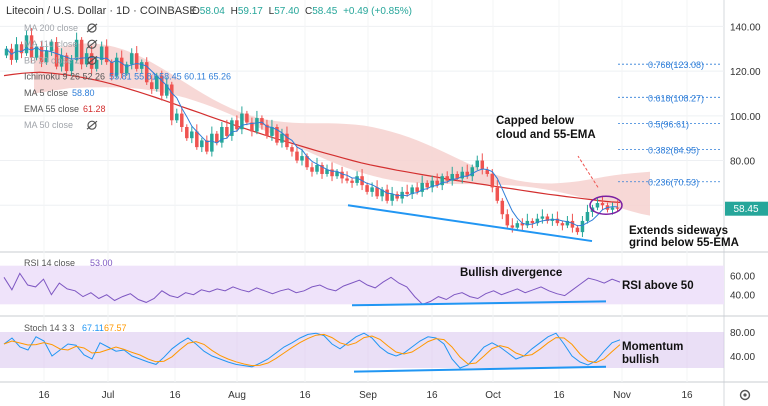 The image size is (768, 406). Describe the element at coordinates (745, 27) in the screenshot. I see `price-tick-0: 140.00` at that location.